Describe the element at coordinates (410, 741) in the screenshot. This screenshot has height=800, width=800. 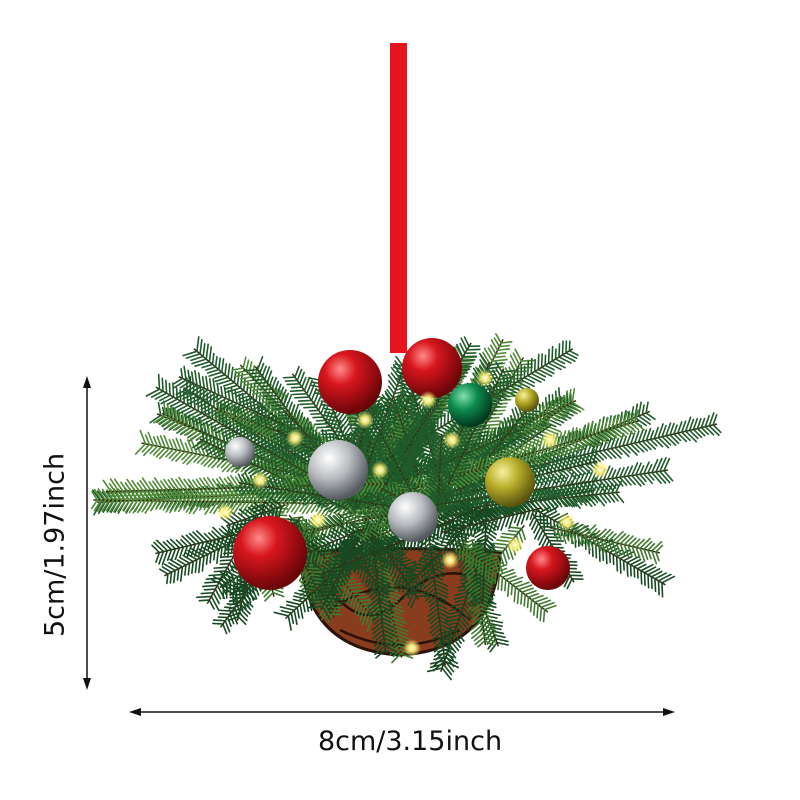
I see `width-label: 8cm/3.15inch` at that location.